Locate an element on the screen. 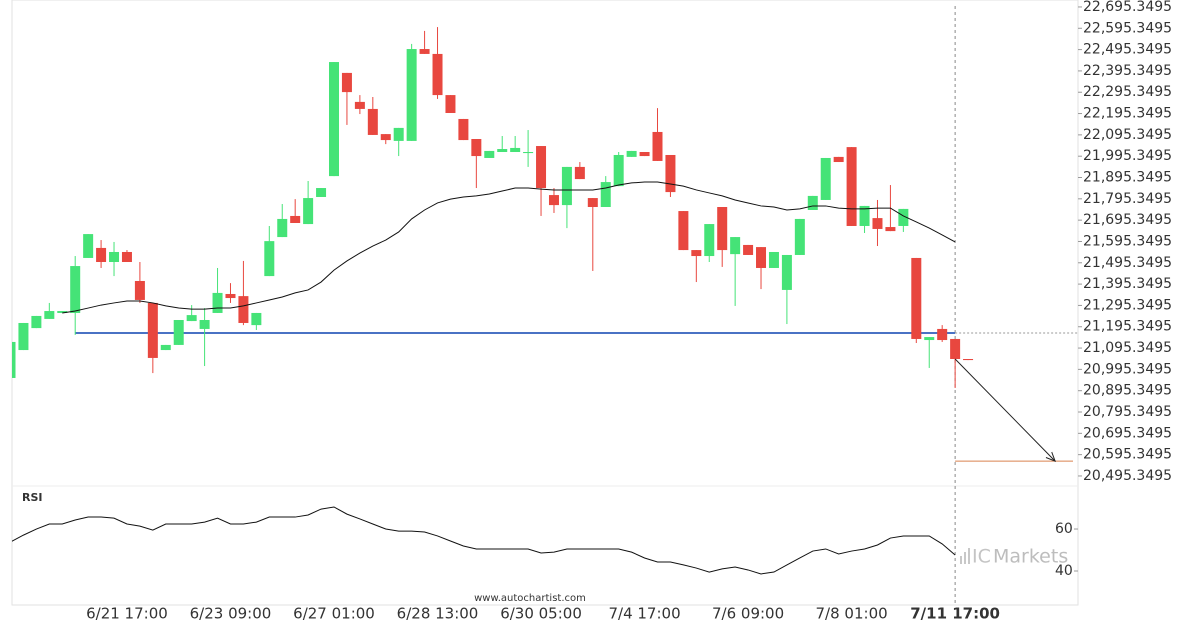 The image size is (1200, 630). brand-logo: IC Markets is located at coordinates (1014, 557).